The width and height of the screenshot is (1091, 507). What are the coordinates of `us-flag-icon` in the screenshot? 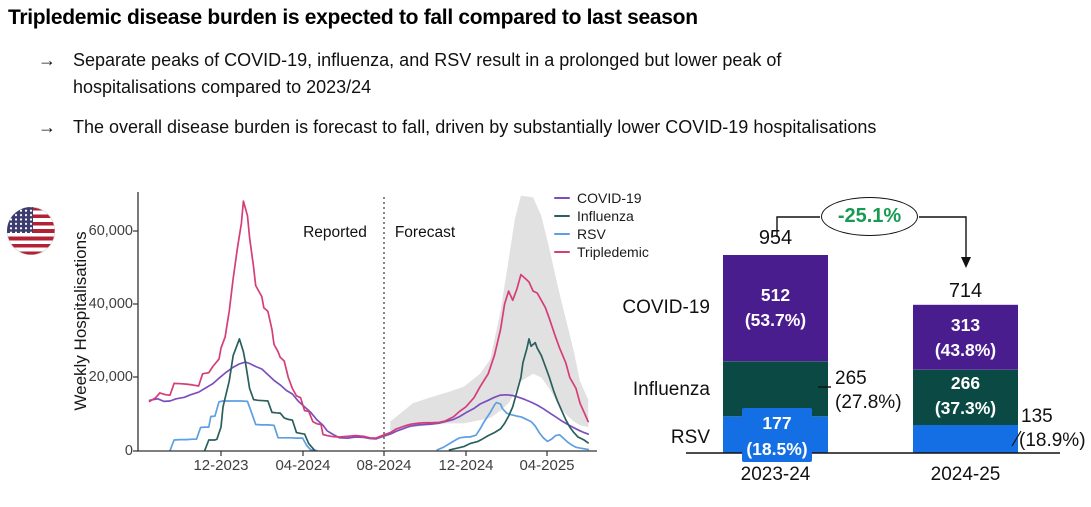 It's located at (31, 231).